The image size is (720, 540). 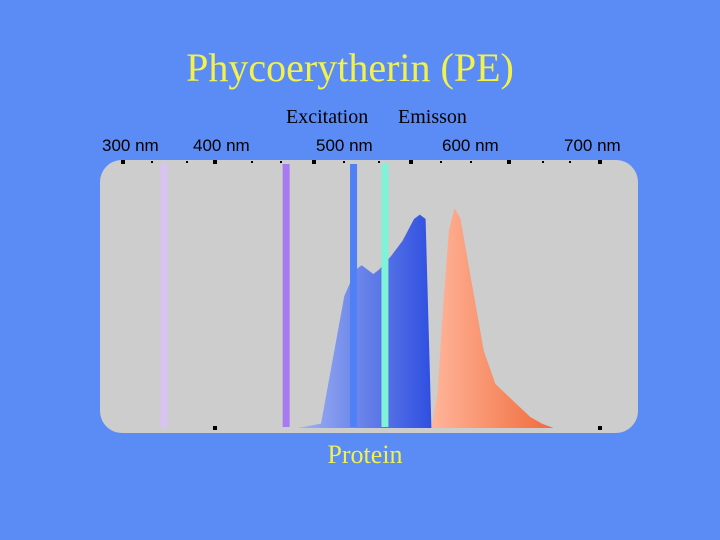 What do you see at coordinates (327, 117) in the screenshot?
I see `legend-excitation: Excitation` at bounding box center [327, 117].